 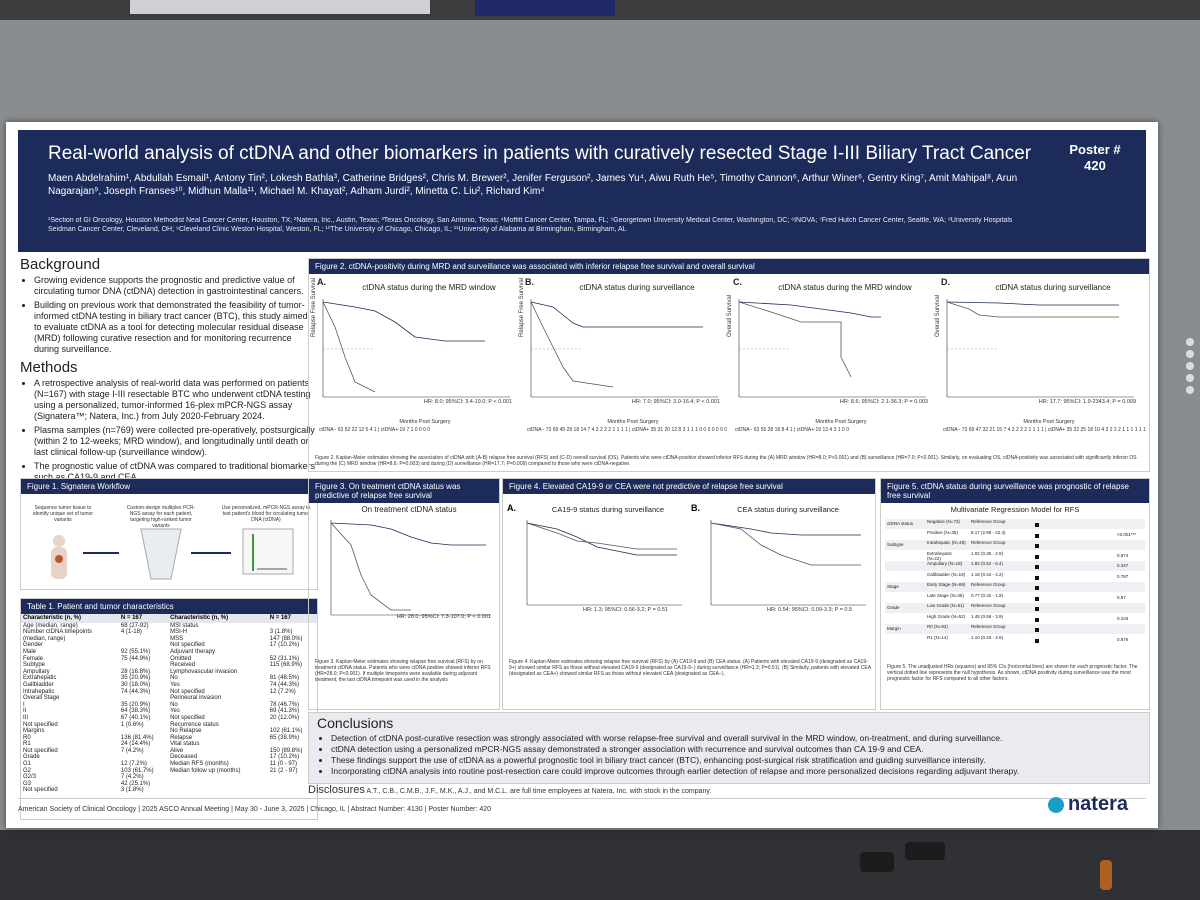 I want to click on column-header: N = 167, so click(x=292, y=618).